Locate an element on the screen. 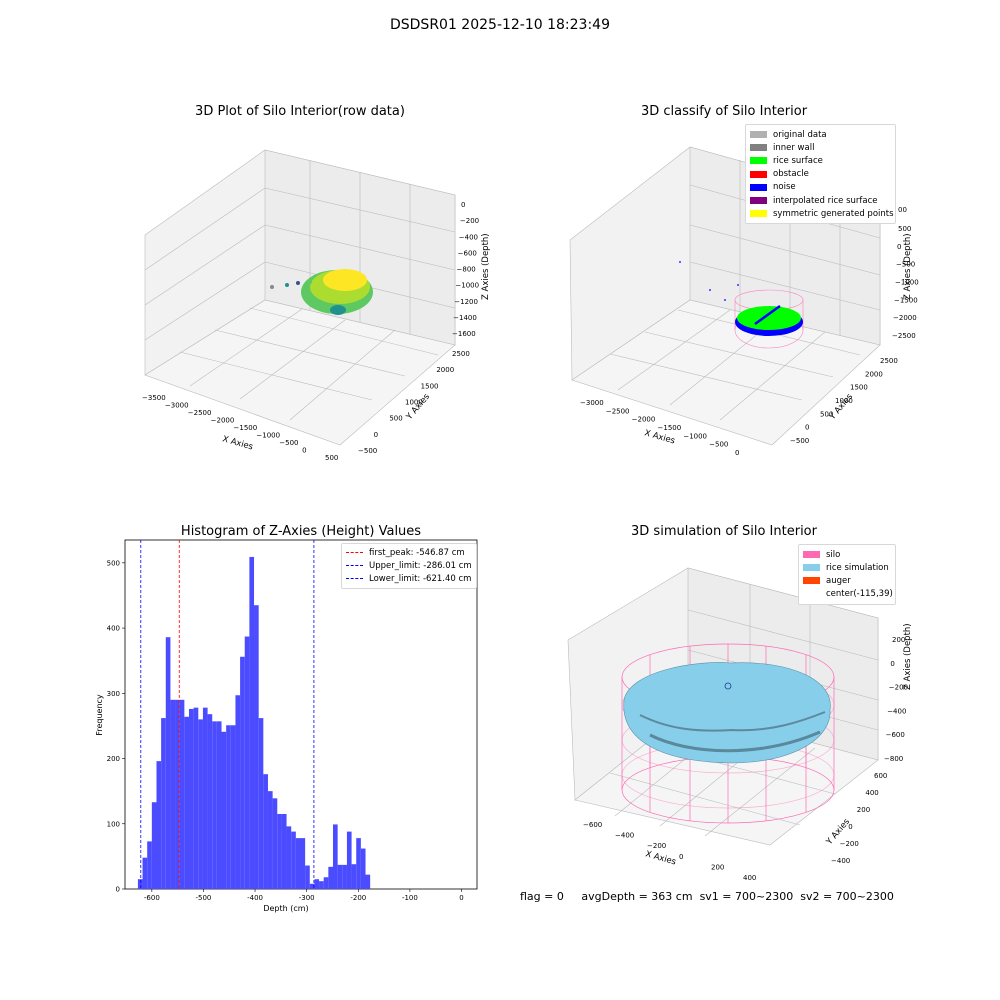 This screenshot has height=1000, width=1000. legend-entry: inner wall is located at coordinates (820, 147).